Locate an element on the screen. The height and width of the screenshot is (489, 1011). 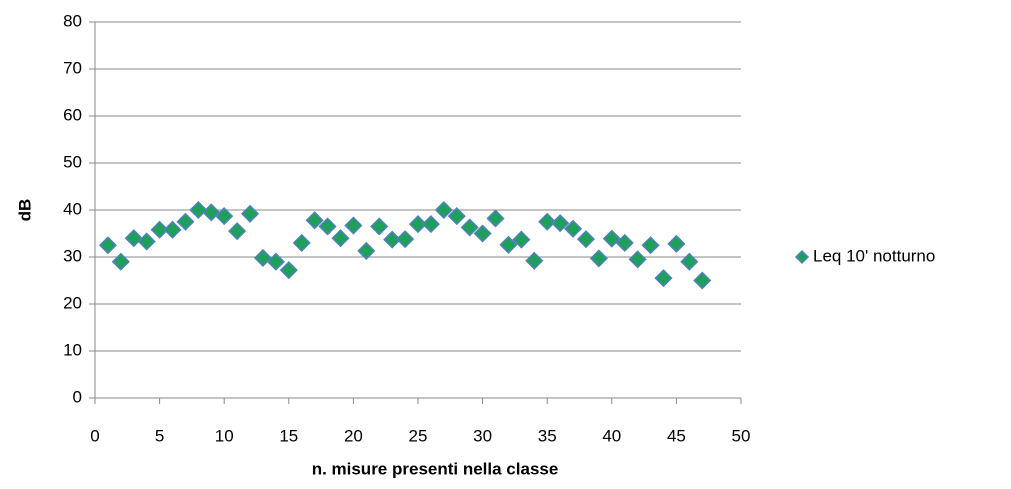
x-tick-label: 20 is located at coordinates (353, 435).